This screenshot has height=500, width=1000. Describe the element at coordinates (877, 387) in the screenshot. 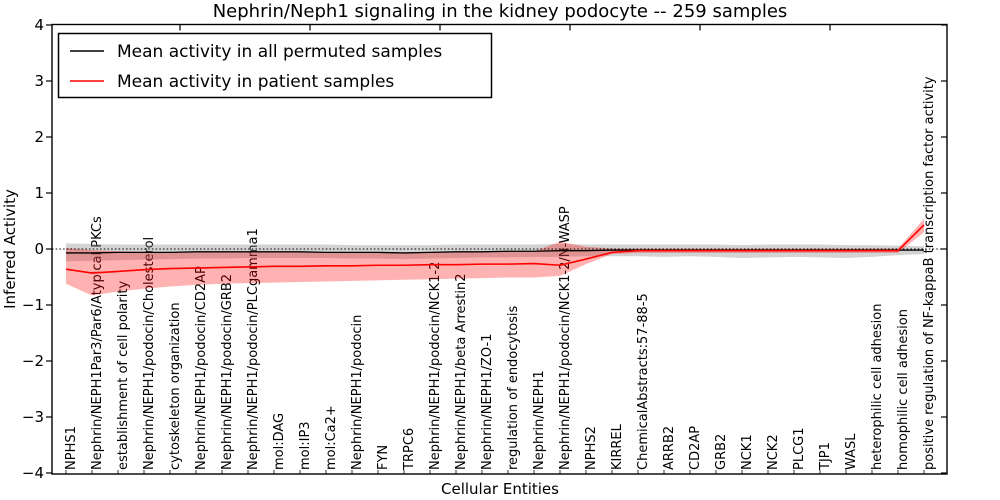

I see `x-tick-label: heterophilic cell adhesion` at that location.